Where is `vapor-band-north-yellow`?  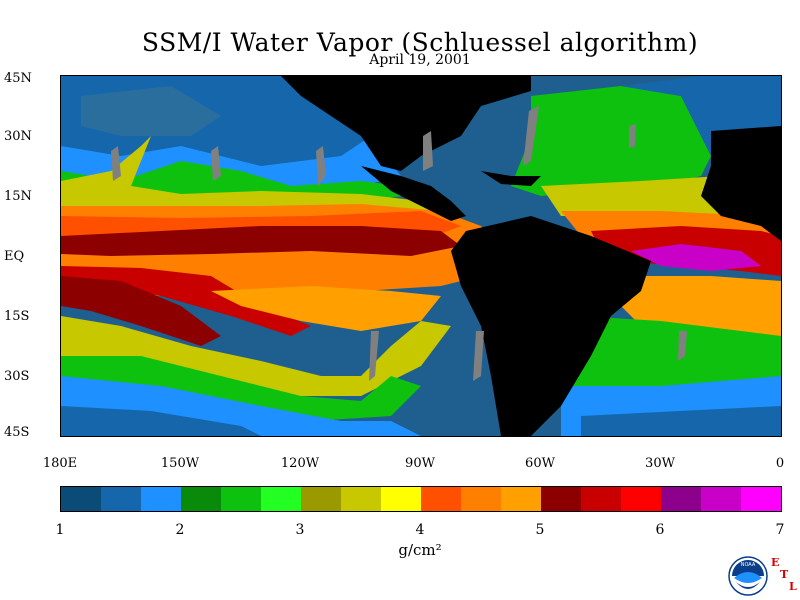
vapor-band-north-yellow is located at coordinates (251, 177).